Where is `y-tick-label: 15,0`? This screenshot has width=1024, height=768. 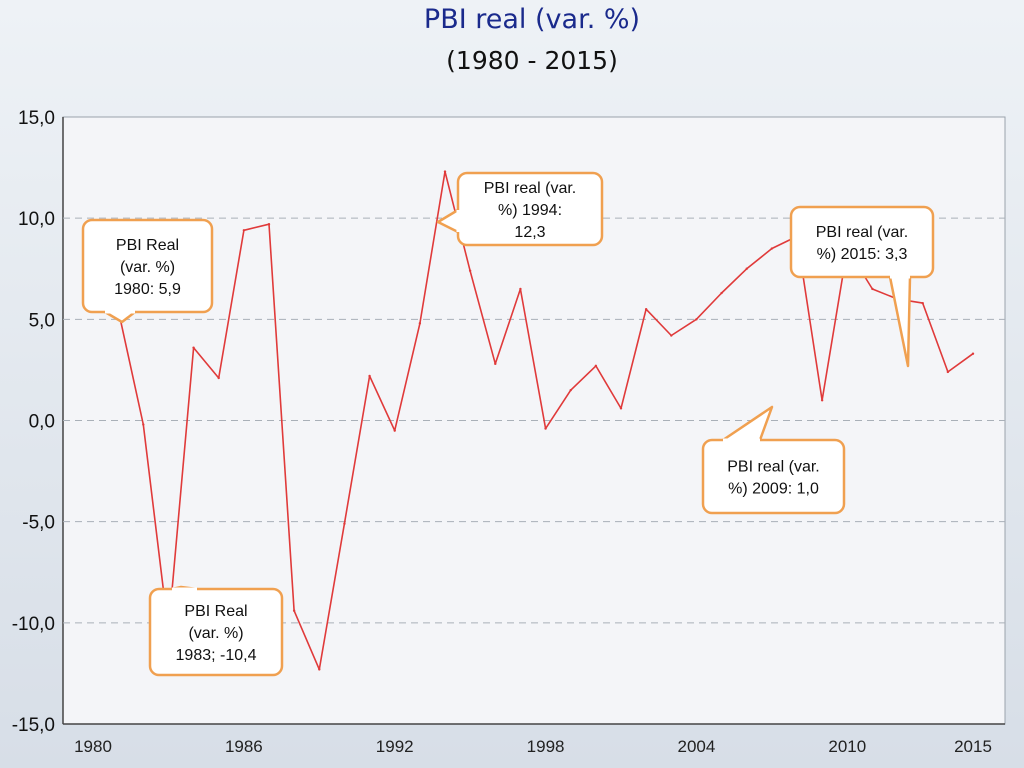 y-tick-label: 15,0 is located at coordinates (36, 118).